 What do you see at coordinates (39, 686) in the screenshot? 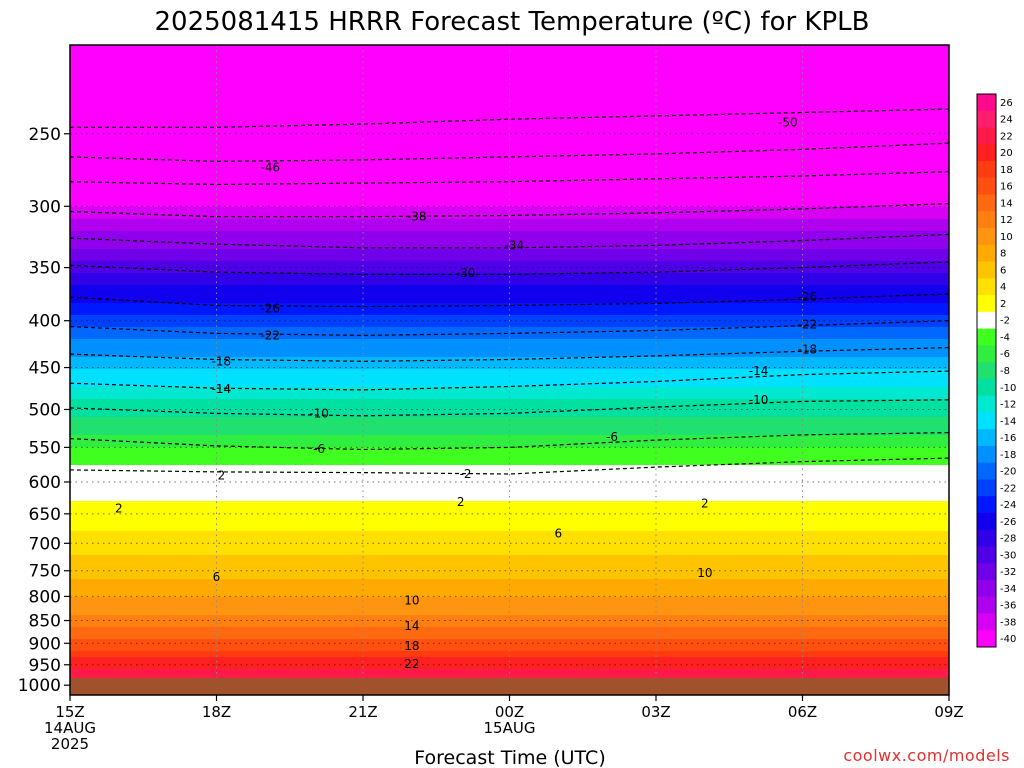
I see `y-tick-label: 1000` at bounding box center [39, 686].